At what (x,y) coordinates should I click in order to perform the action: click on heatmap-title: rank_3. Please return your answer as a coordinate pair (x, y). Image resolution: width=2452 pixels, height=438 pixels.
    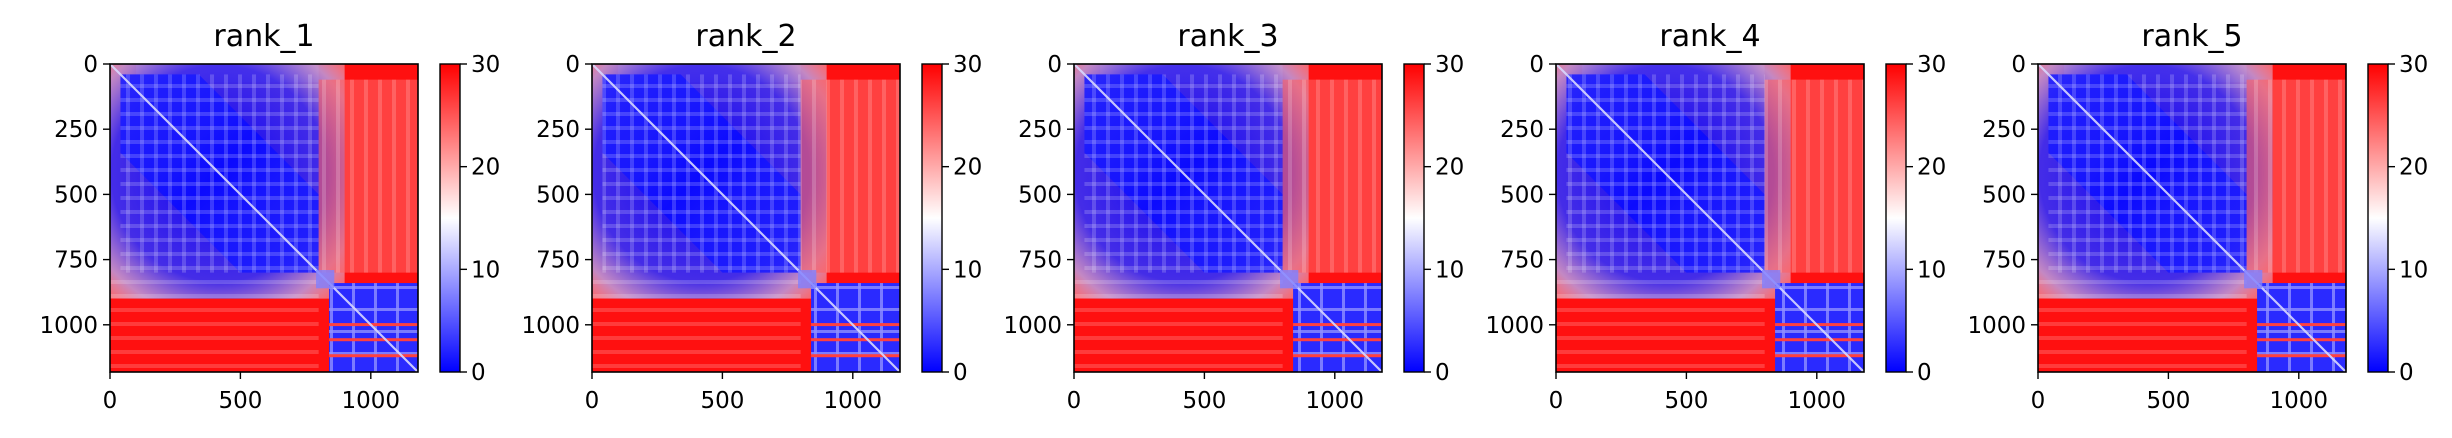
    Looking at the image, I should click on (1227, 36).